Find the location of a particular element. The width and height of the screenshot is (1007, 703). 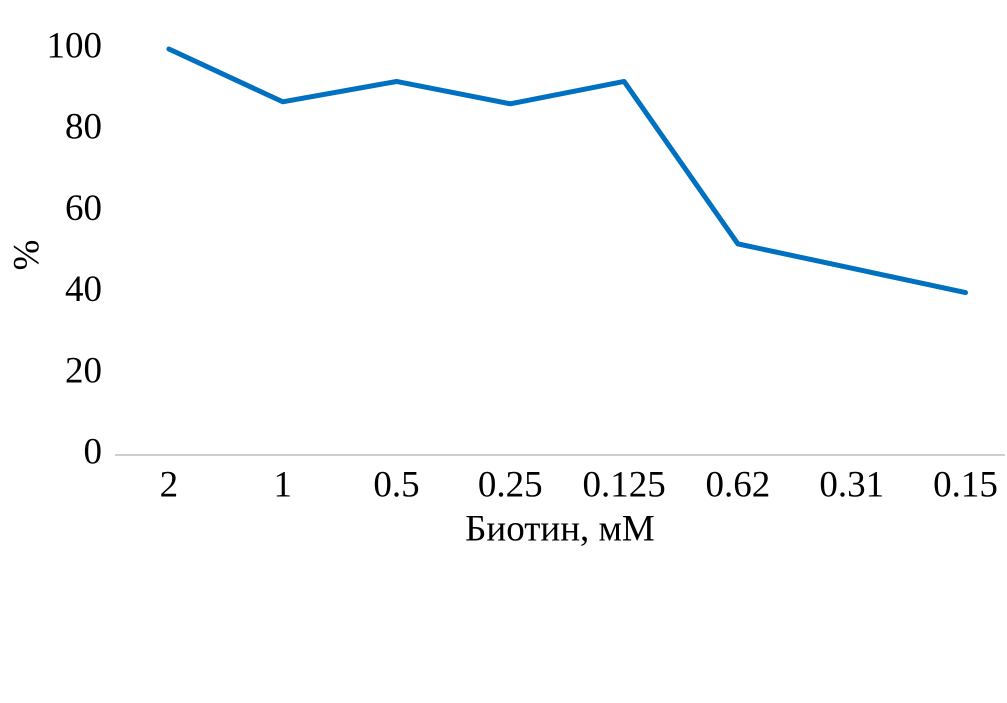

x-tick-label: 1 is located at coordinates (282, 484).